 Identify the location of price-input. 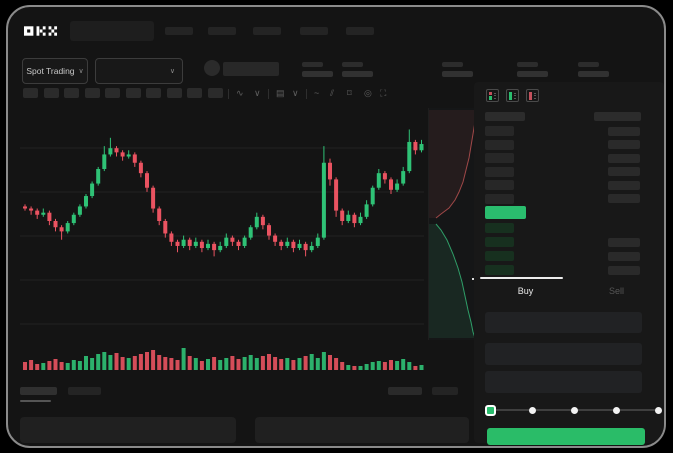
(563, 322).